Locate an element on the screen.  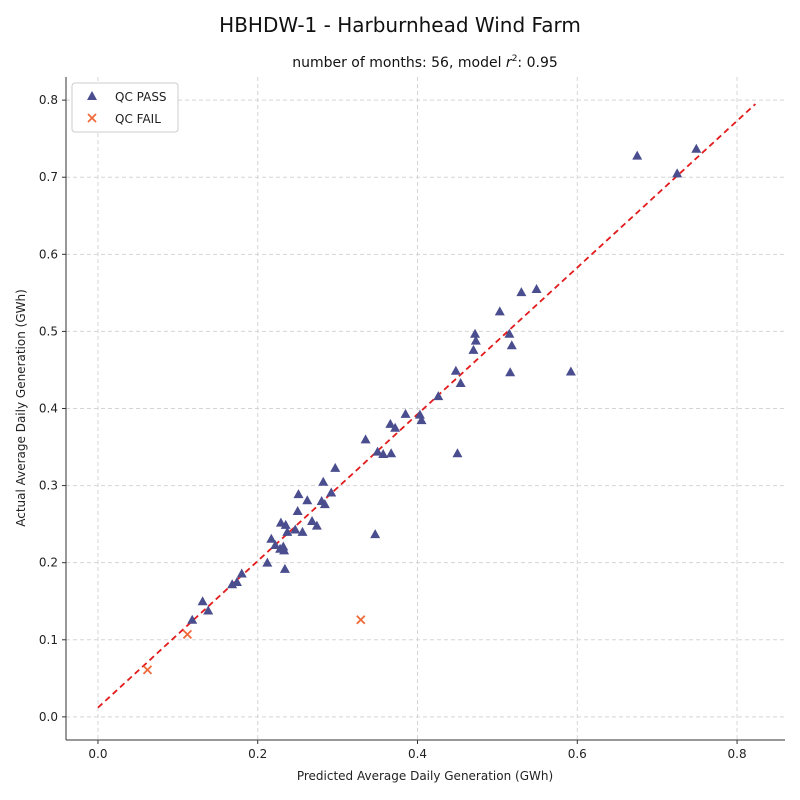
legend-qc-fail-label: QC FAIL is located at coordinates (138, 119).